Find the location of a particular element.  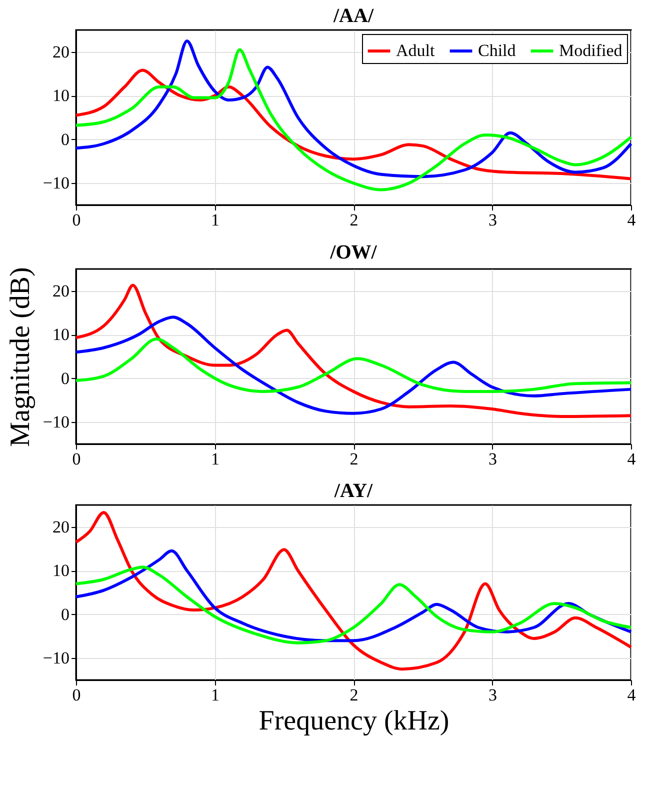

legend-label: Modified is located at coordinates (591, 50).